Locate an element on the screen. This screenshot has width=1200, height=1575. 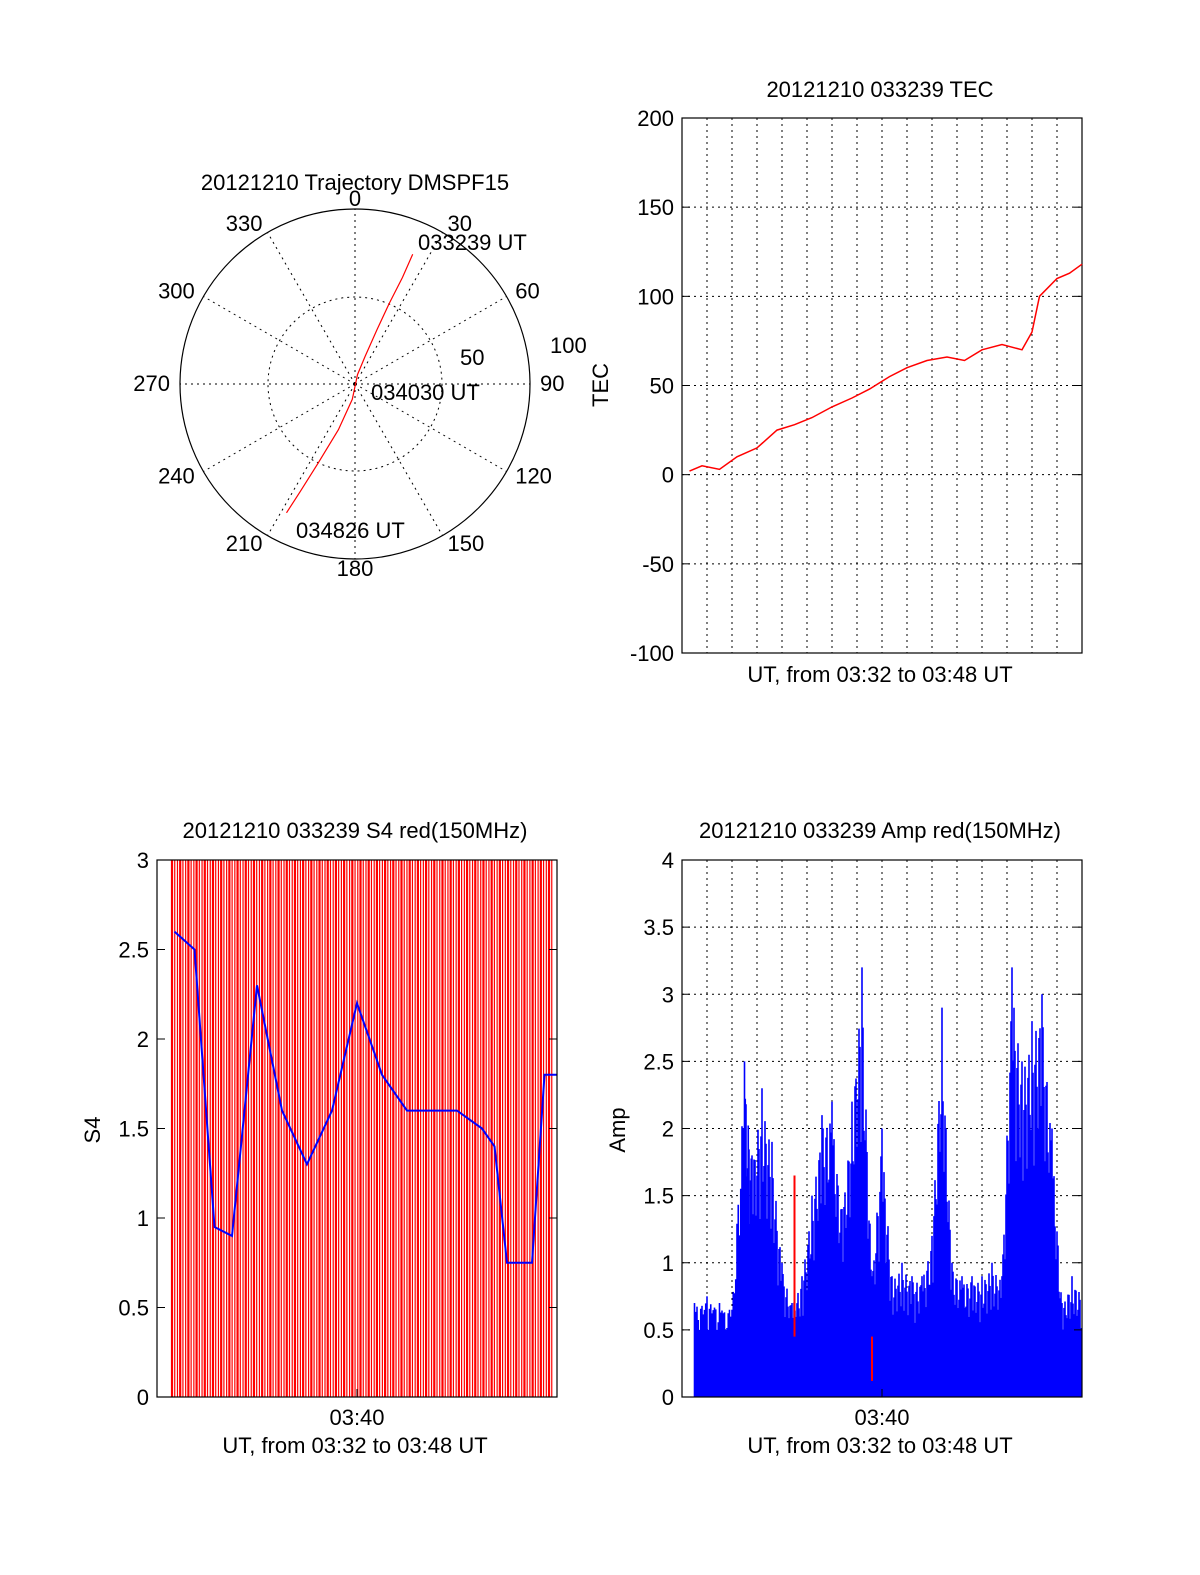
polar-inner-ring is located at coordinates (355, 384).